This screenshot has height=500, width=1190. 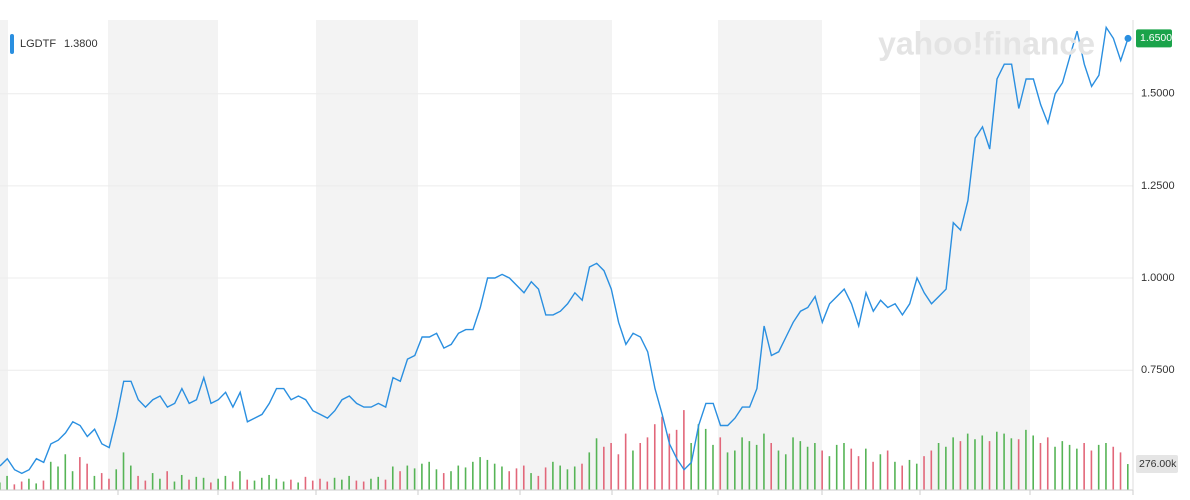 I want to click on y-tick-label: 1.0000, so click(x=1158, y=278).